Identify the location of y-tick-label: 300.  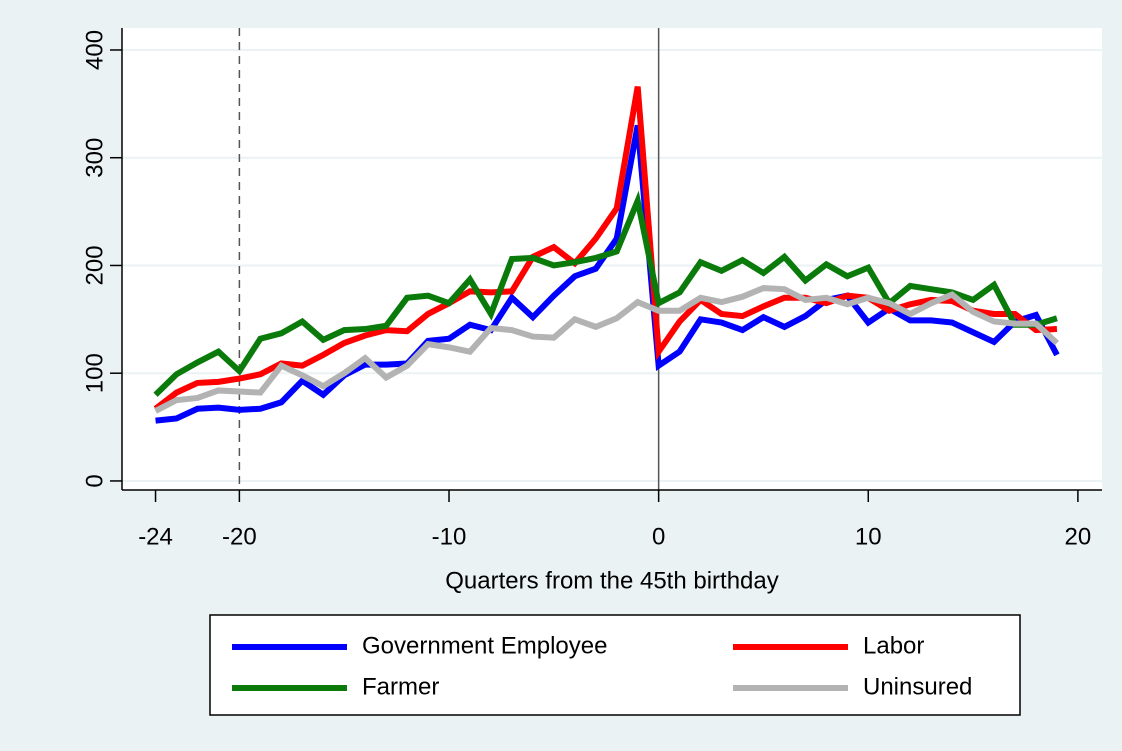
(94, 158).